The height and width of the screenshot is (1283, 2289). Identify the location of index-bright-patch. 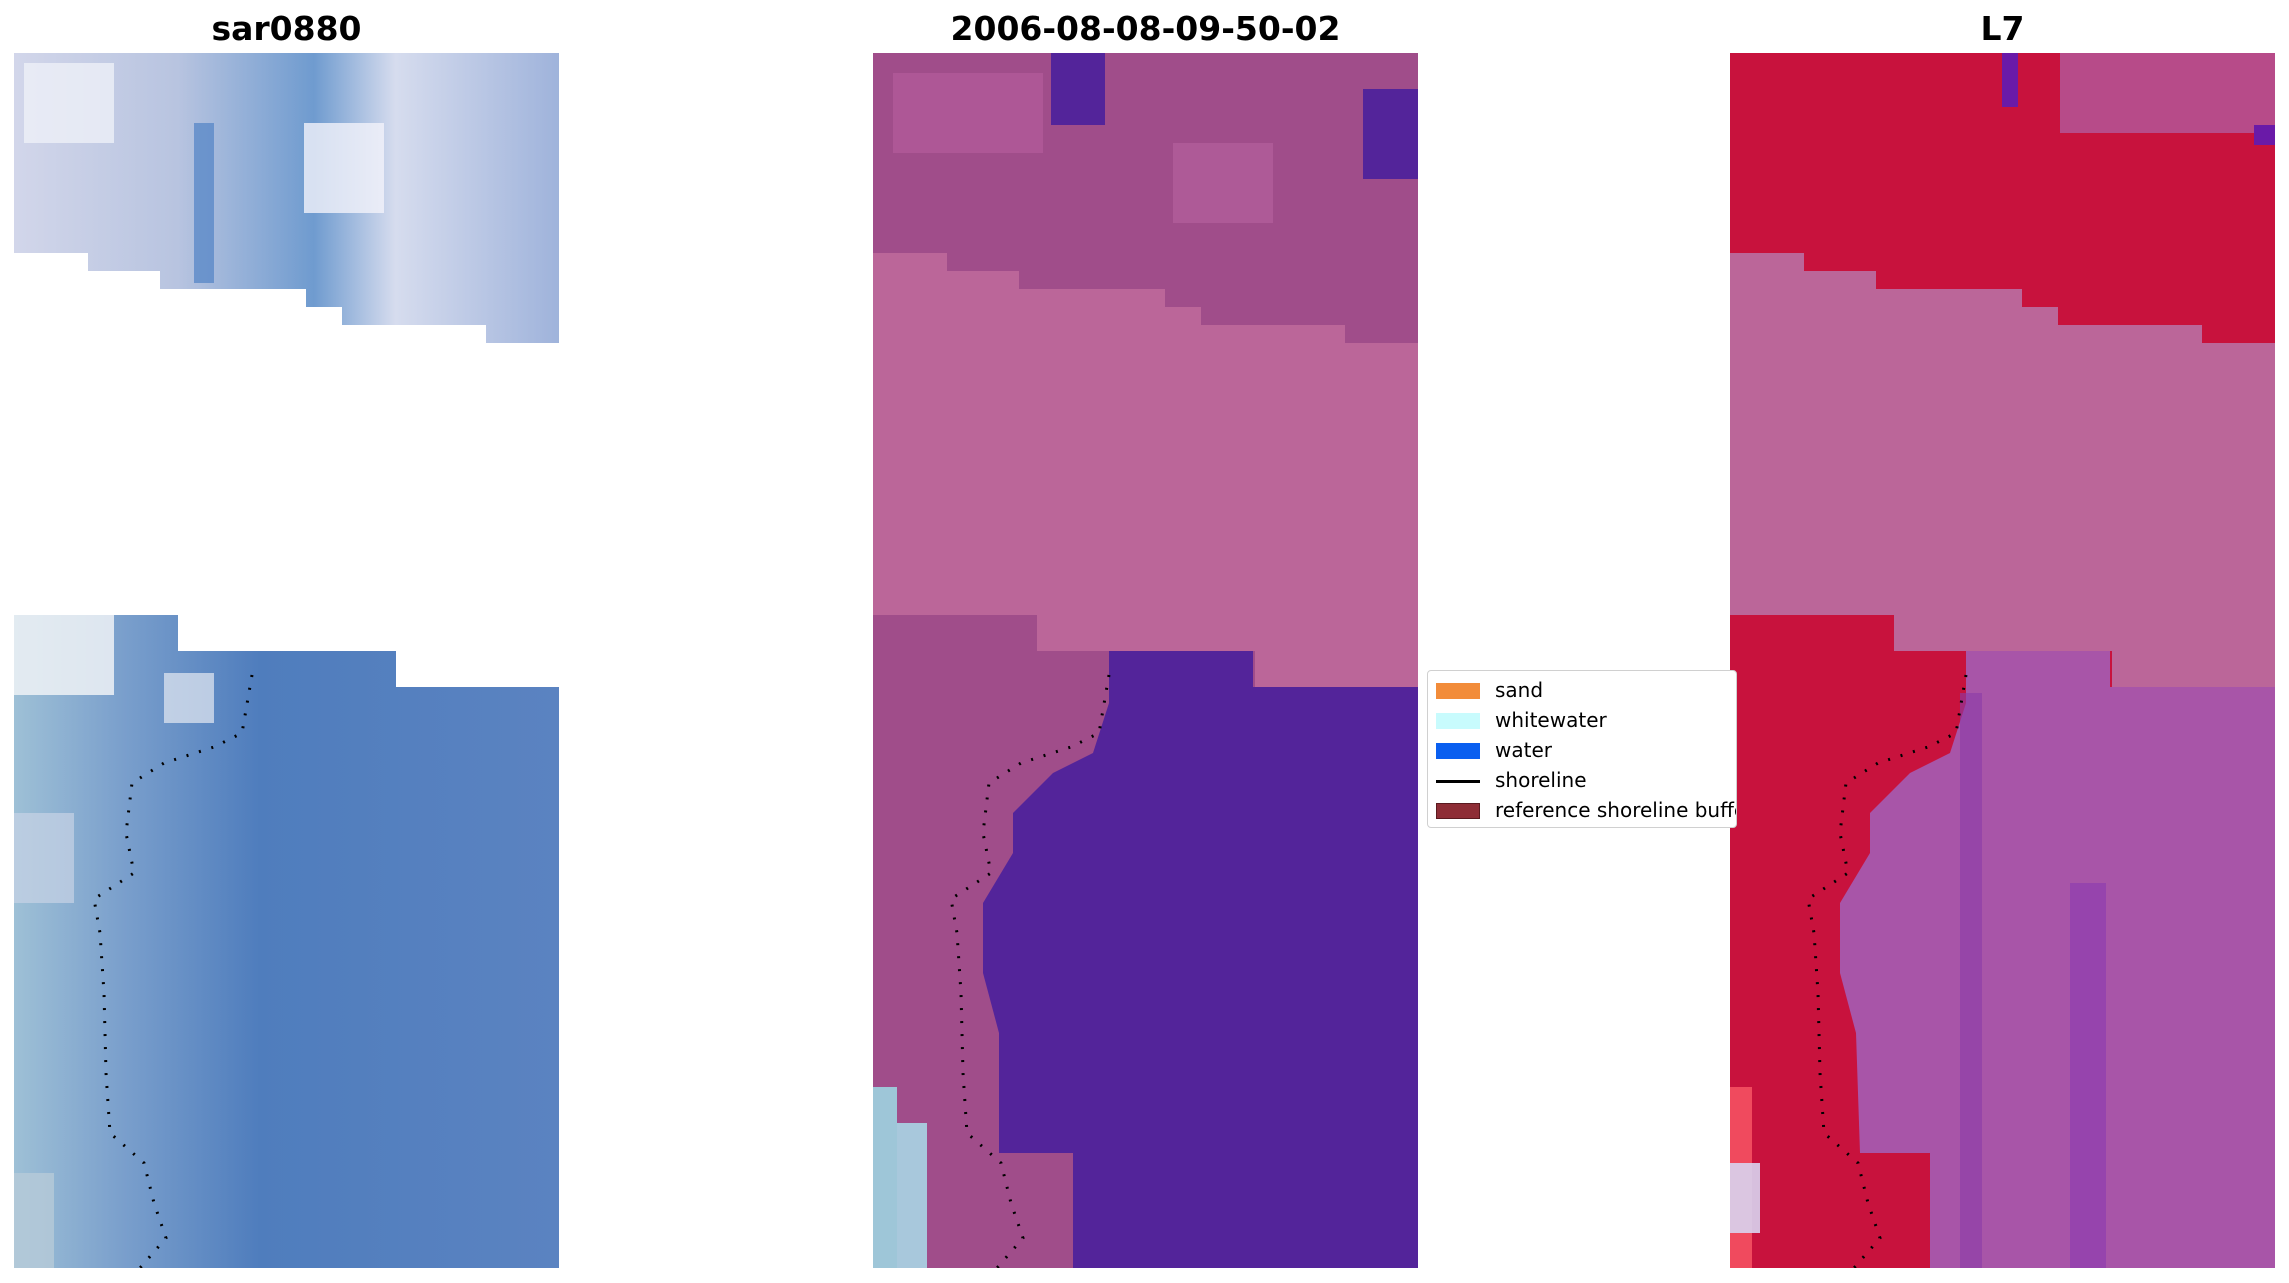
(1745, 1198).